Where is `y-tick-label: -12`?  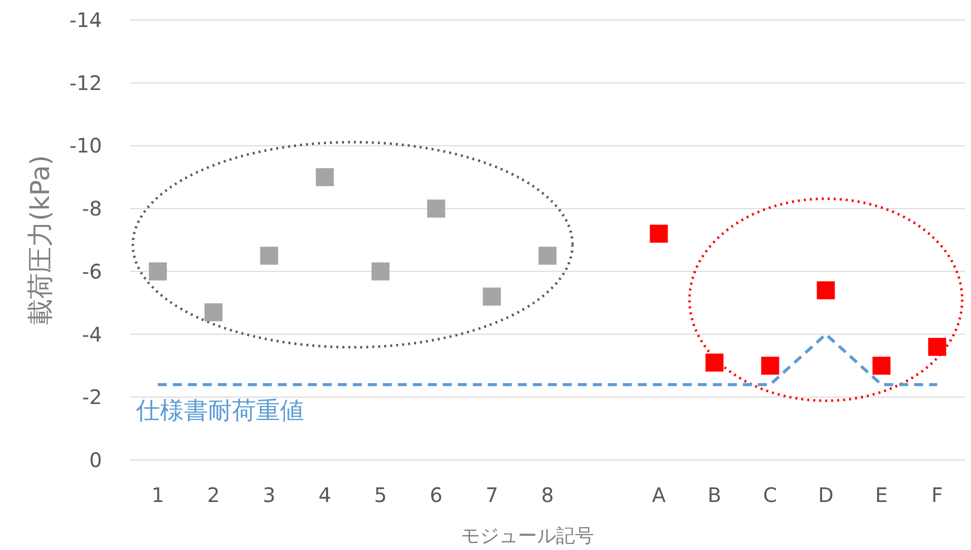 y-tick-label: -12 is located at coordinates (85, 82).